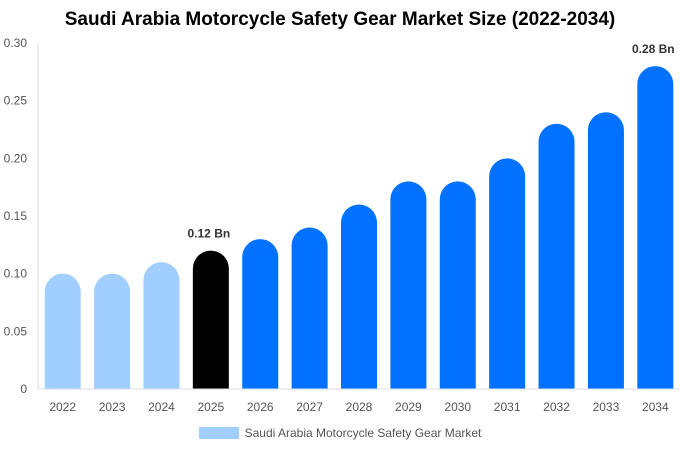 Image resolution: width=680 pixels, height=450 pixels. I want to click on x-tick-label: 2029, so click(408, 407).